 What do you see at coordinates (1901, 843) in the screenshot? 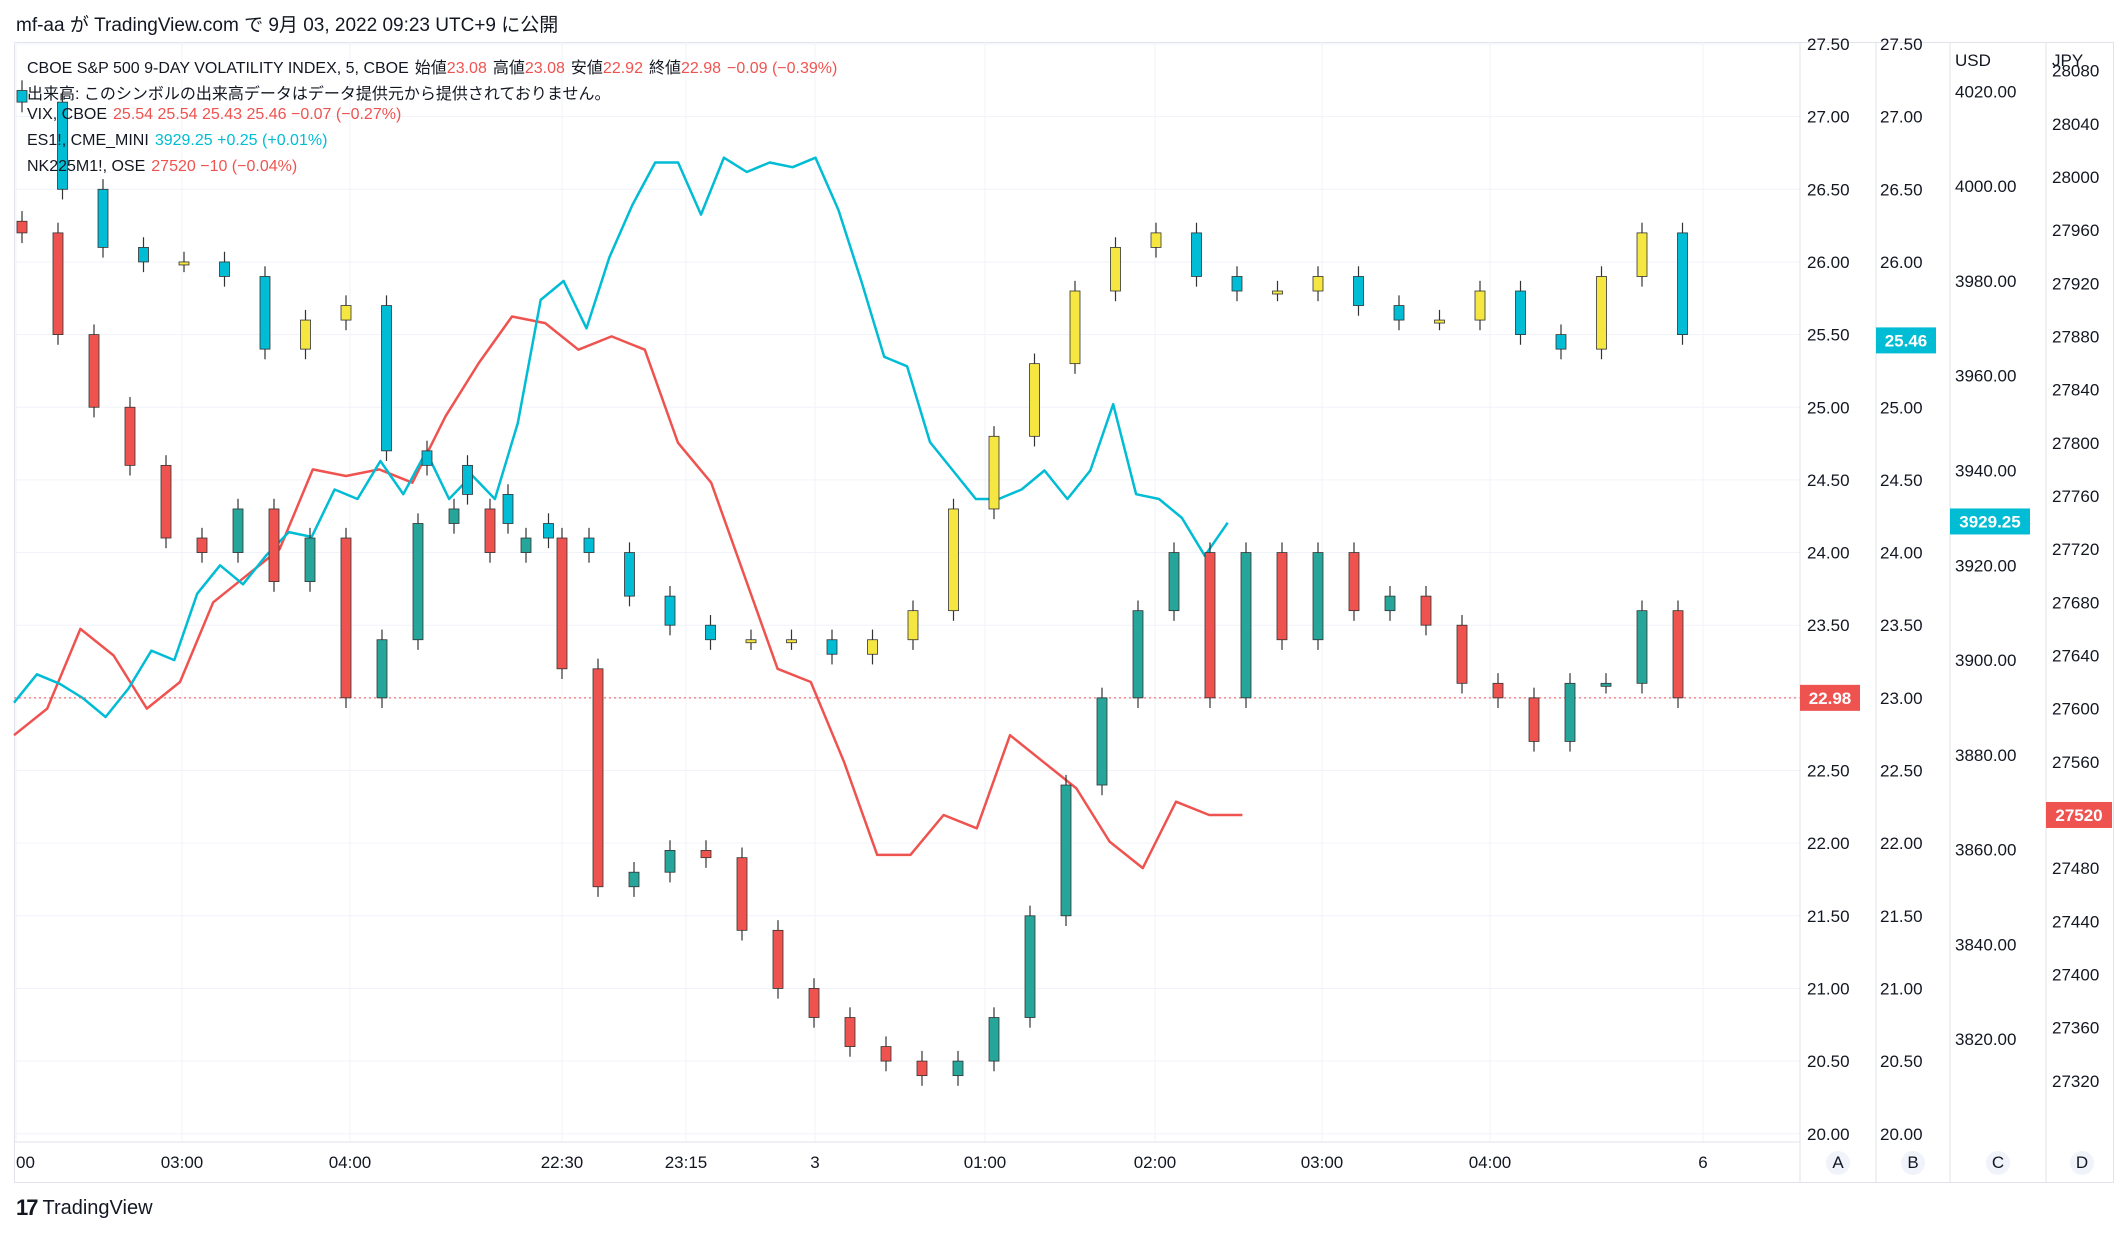
I see `axis-b-tick-11: 22.00` at bounding box center [1901, 843].